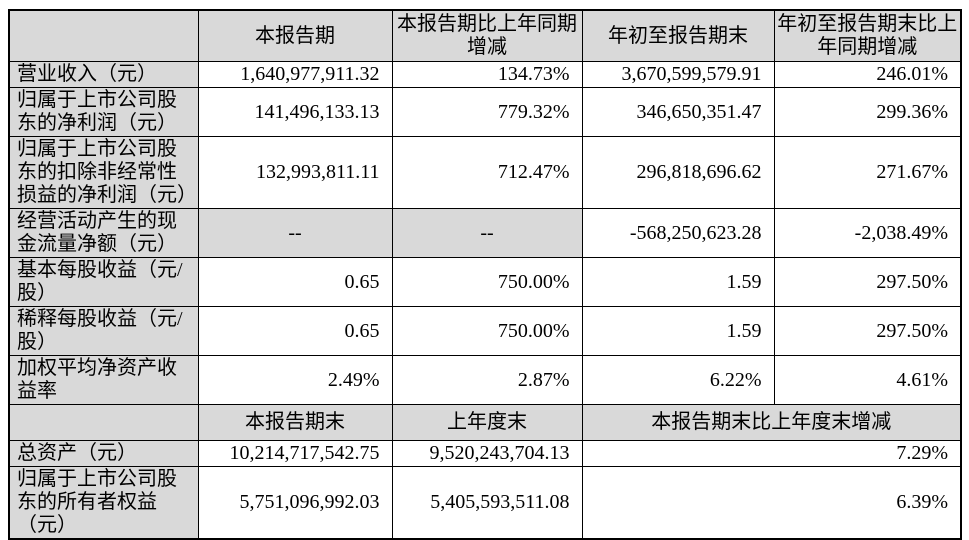 This screenshot has height=540, width=969. What do you see at coordinates (295, 380) in the screenshot?
I see `value-cell: 2.49%` at bounding box center [295, 380].